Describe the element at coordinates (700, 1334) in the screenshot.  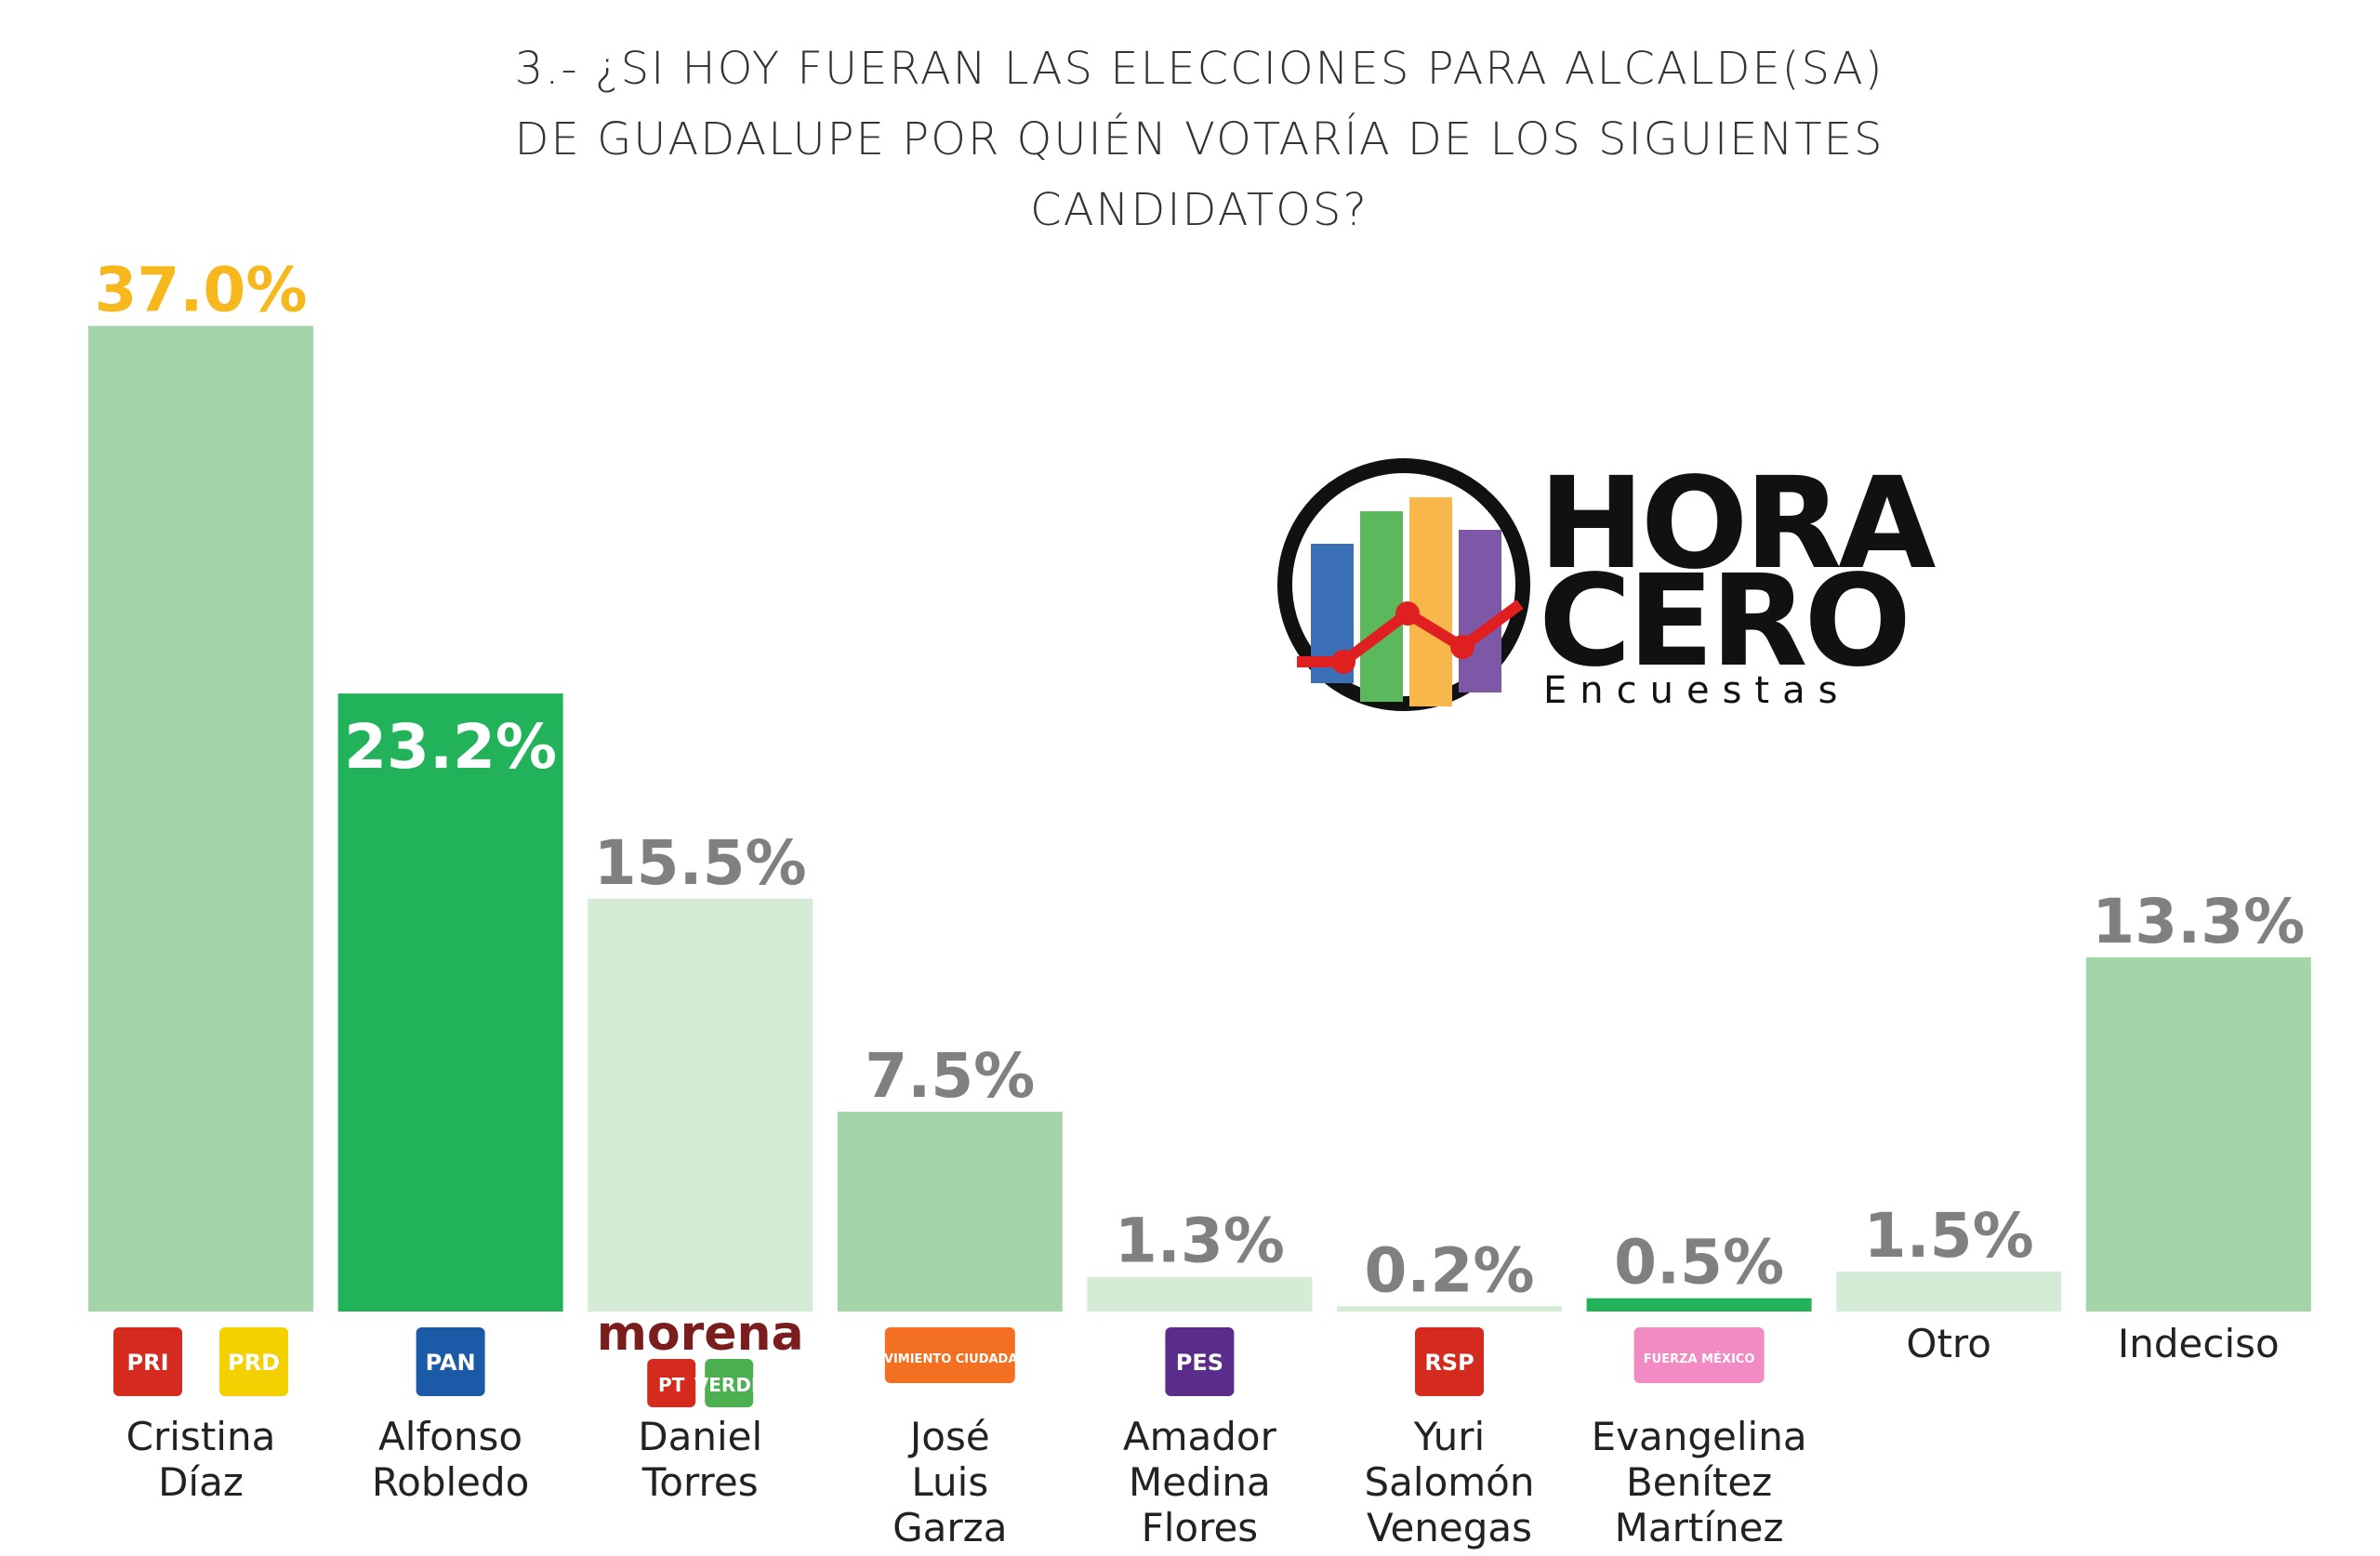
I see `party-logo: morena` at that location.